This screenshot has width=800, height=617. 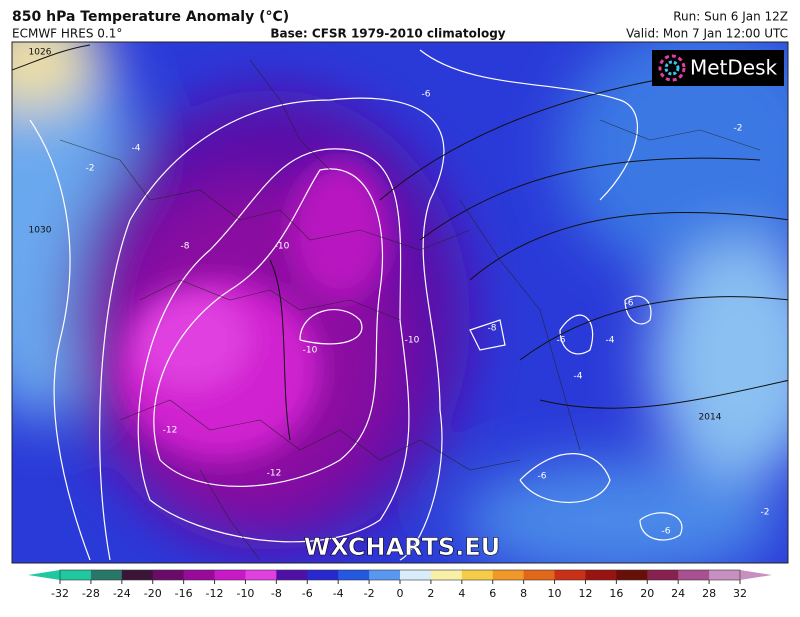 What do you see at coordinates (710, 418) in the screenshot?
I see `contour-label: 2014` at bounding box center [710, 418].